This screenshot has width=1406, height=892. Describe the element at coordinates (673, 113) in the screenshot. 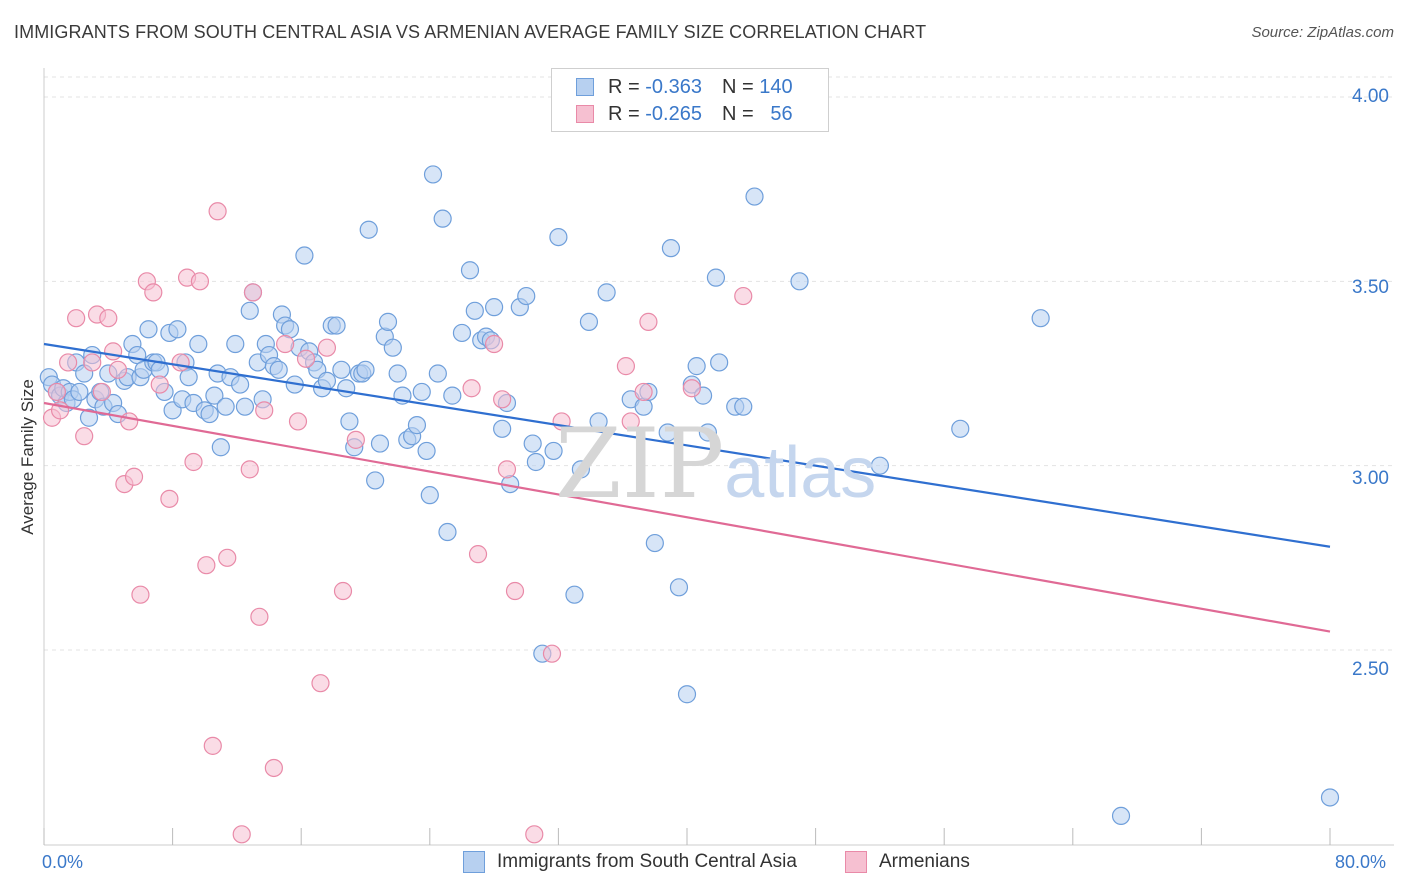

I see `legend-r-value: -0.265` at that location.